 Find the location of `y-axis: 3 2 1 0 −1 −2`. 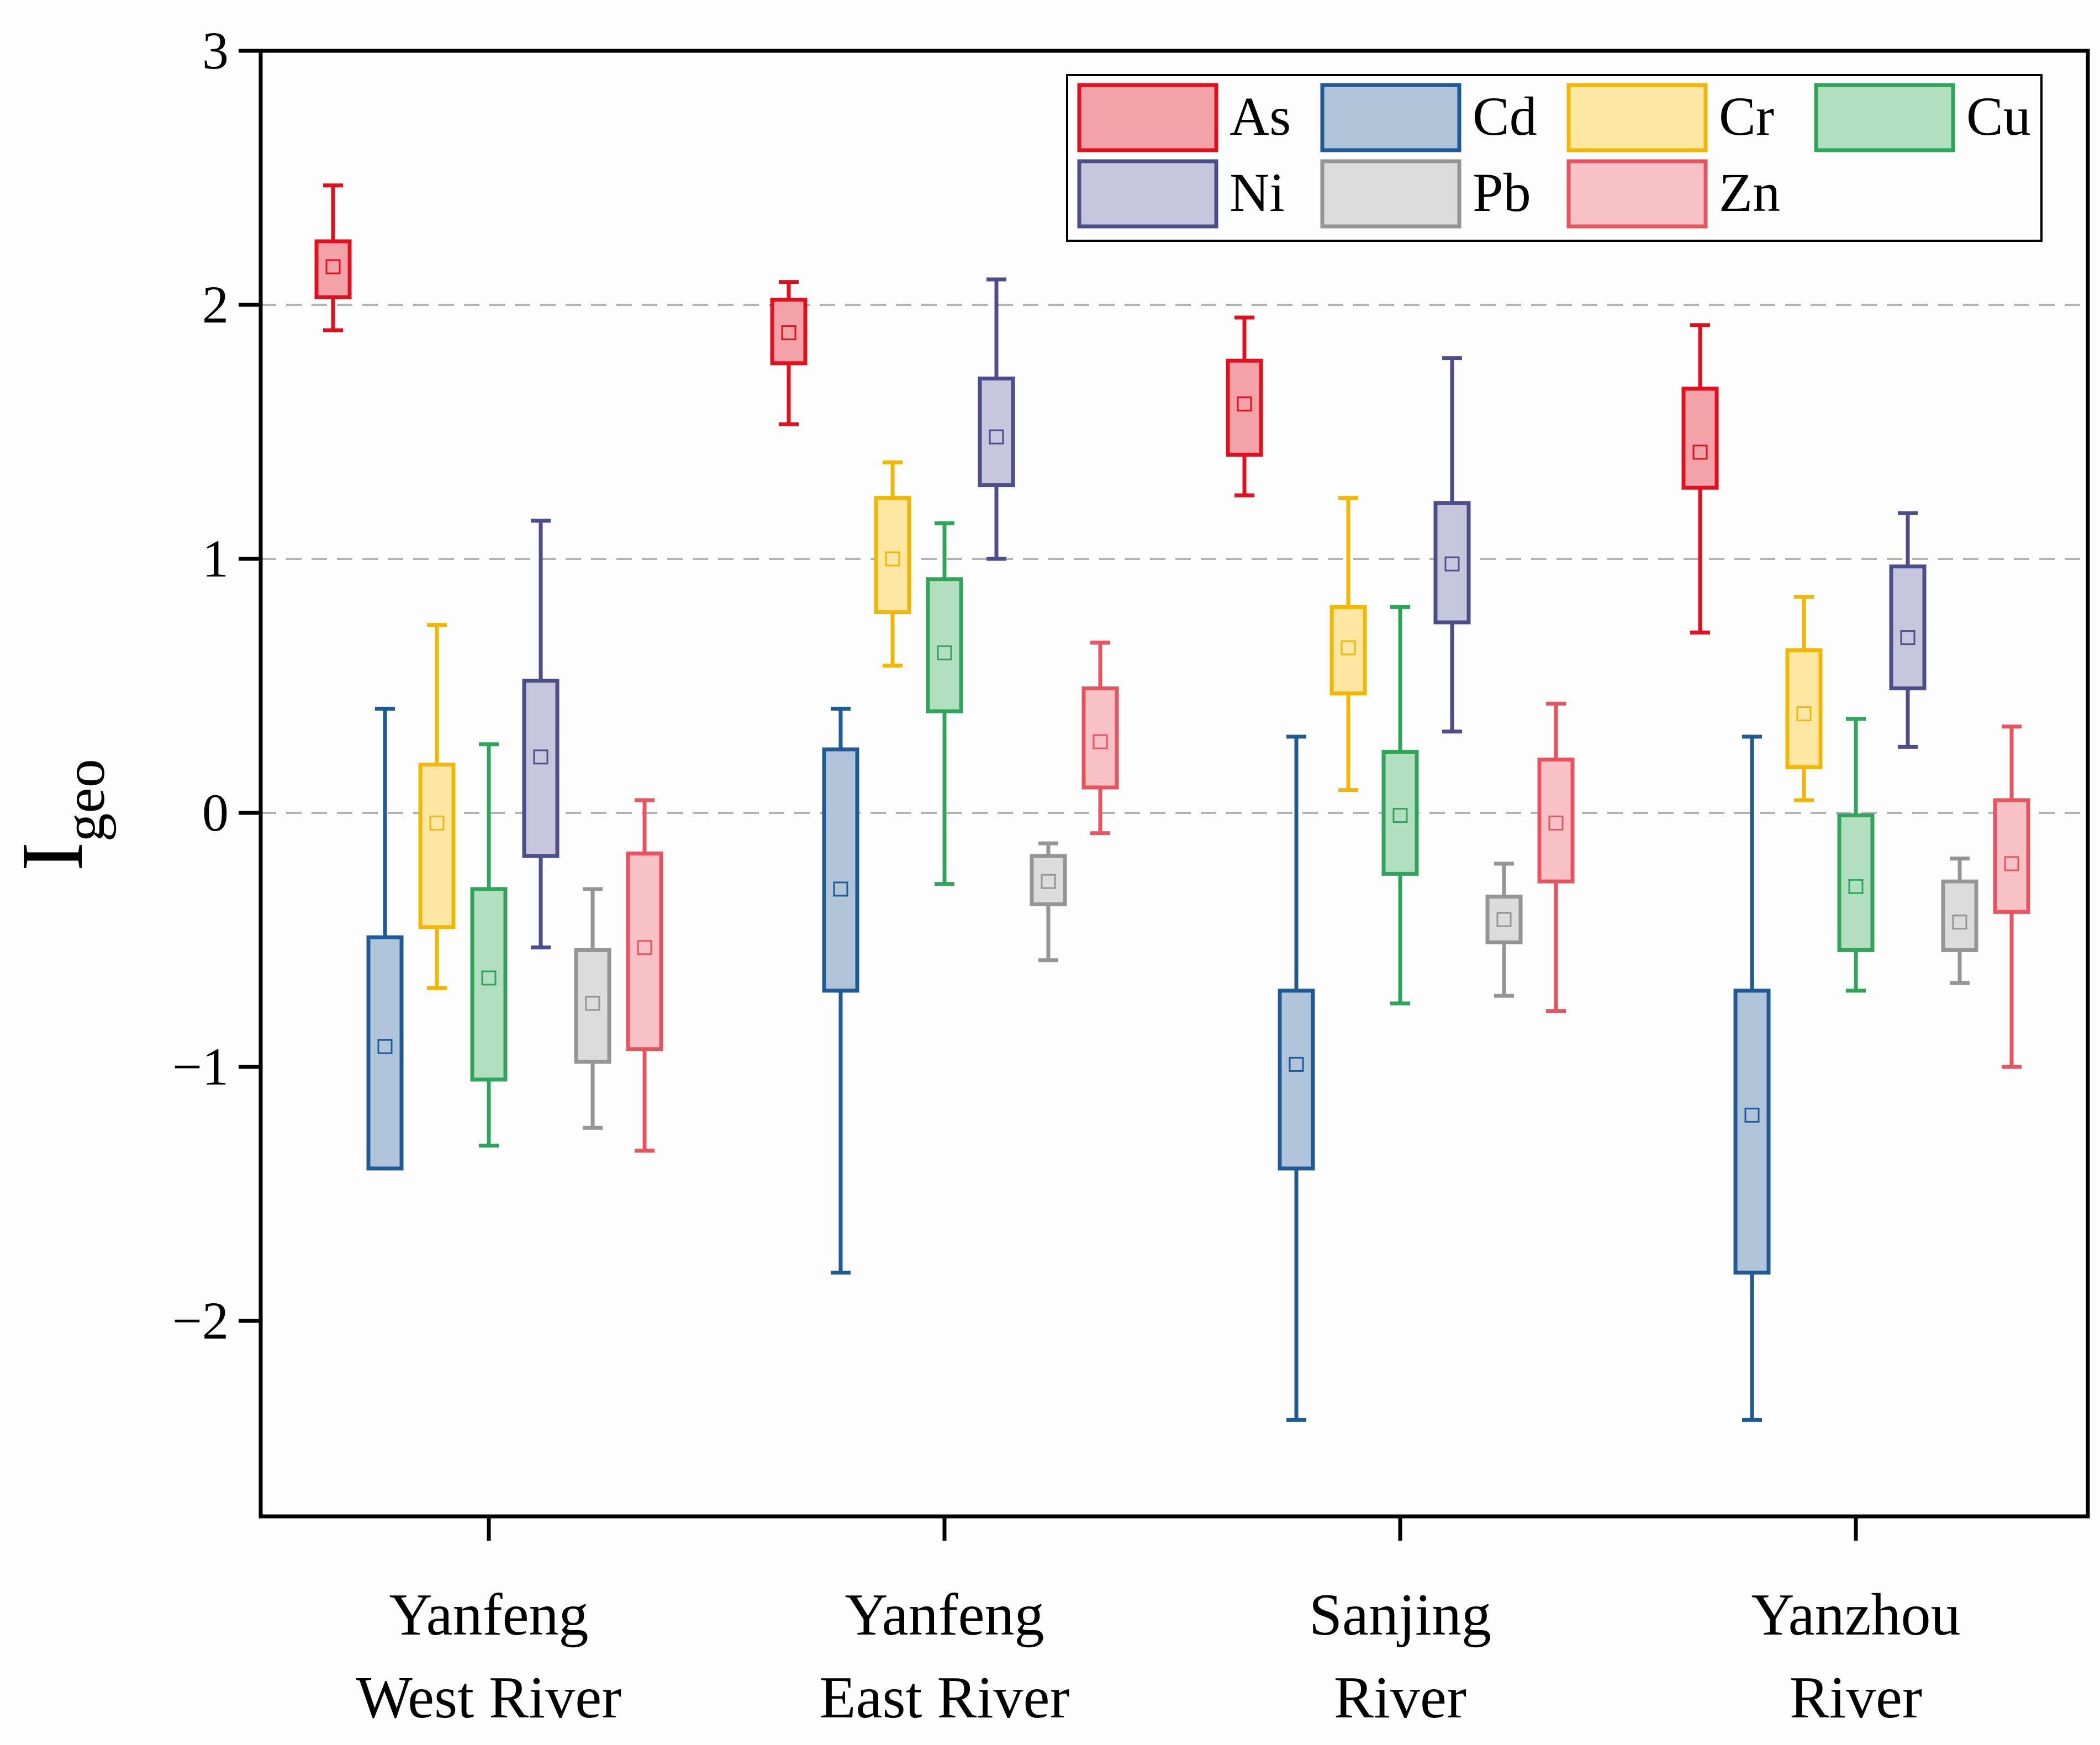

y-axis: 3 2 1 0 −1 −2 is located at coordinates (217, 685).